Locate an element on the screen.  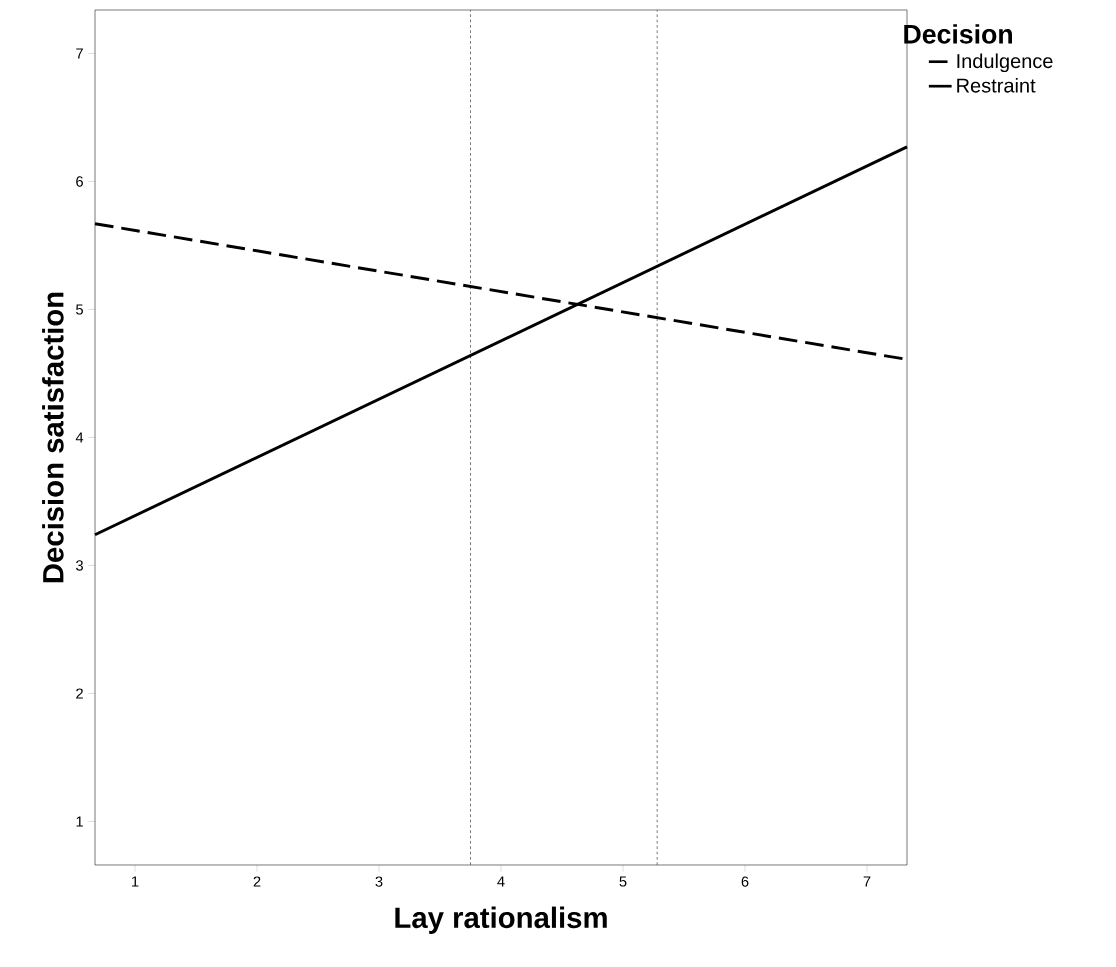
y-axis-title: Decision satisfaction is located at coordinates (53, 437).